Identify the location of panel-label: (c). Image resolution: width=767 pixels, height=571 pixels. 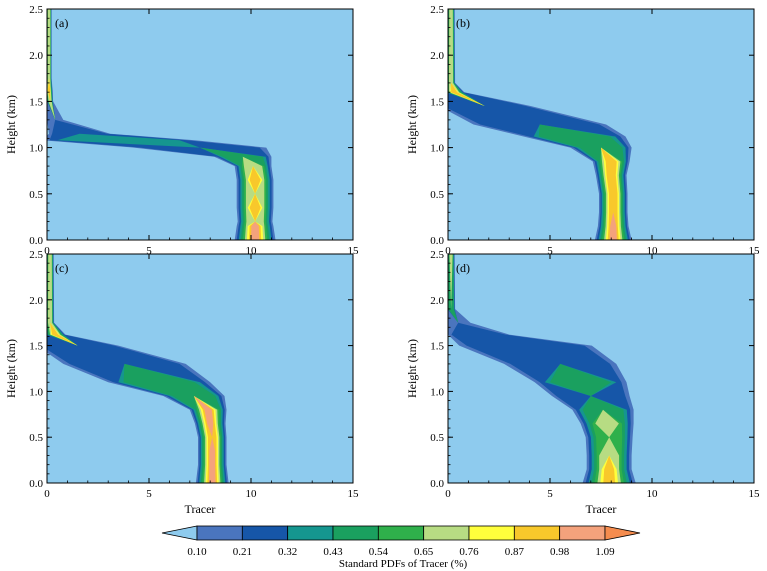
(61, 268).